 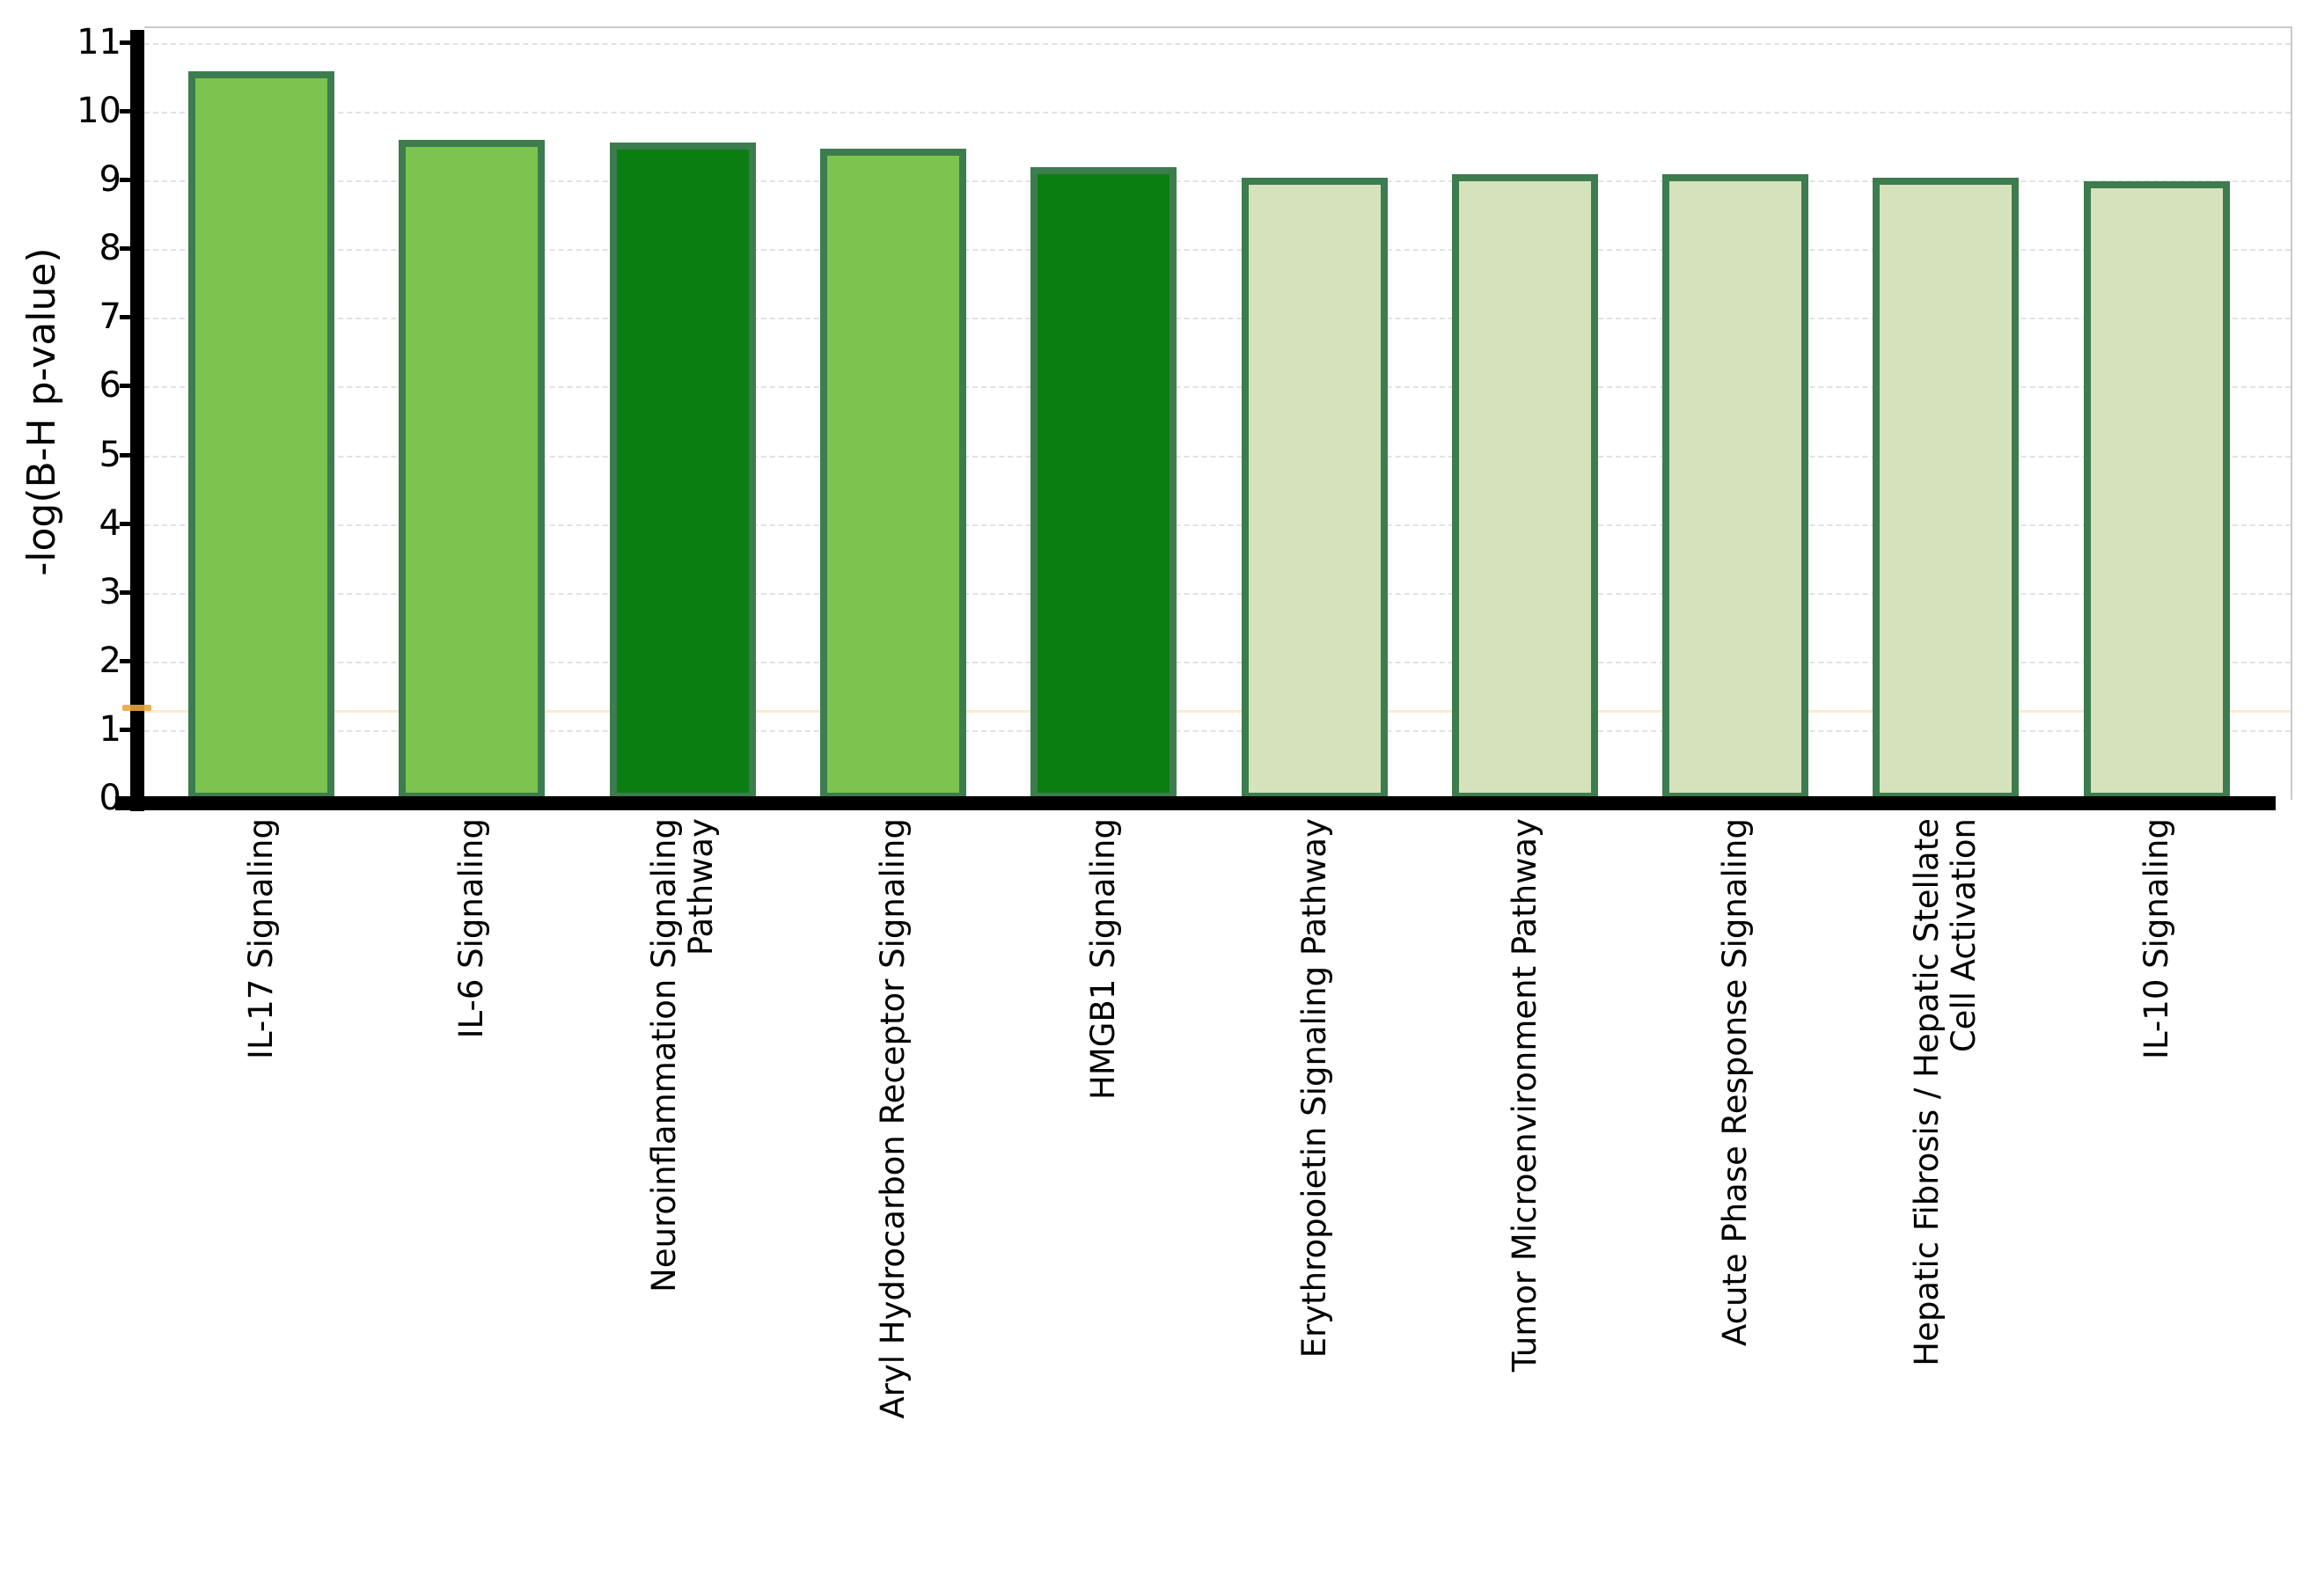 What do you see at coordinates (261, 1205) in the screenshot?
I see `x-label-il-17-signaling: IL-17 Signaling` at bounding box center [261, 1205].